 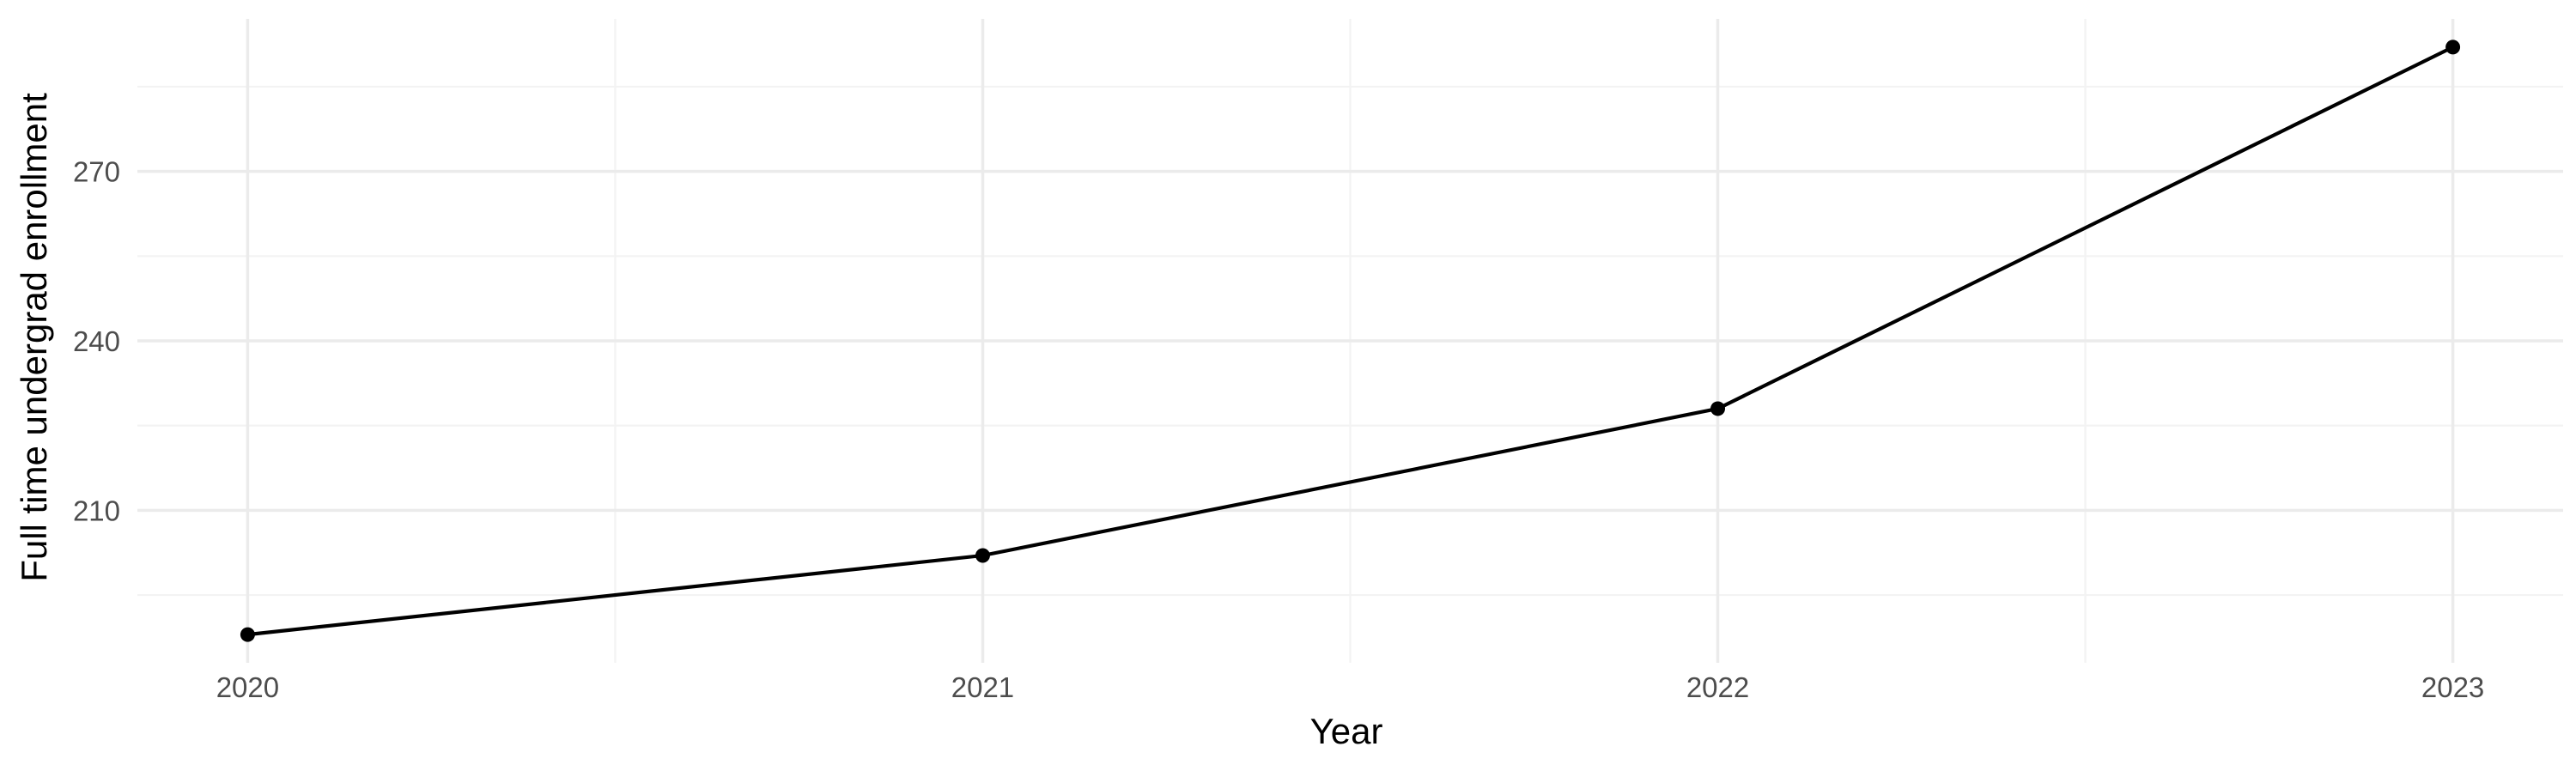 What do you see at coordinates (1346, 731) in the screenshot?
I see `x-axis-title: Year` at bounding box center [1346, 731].